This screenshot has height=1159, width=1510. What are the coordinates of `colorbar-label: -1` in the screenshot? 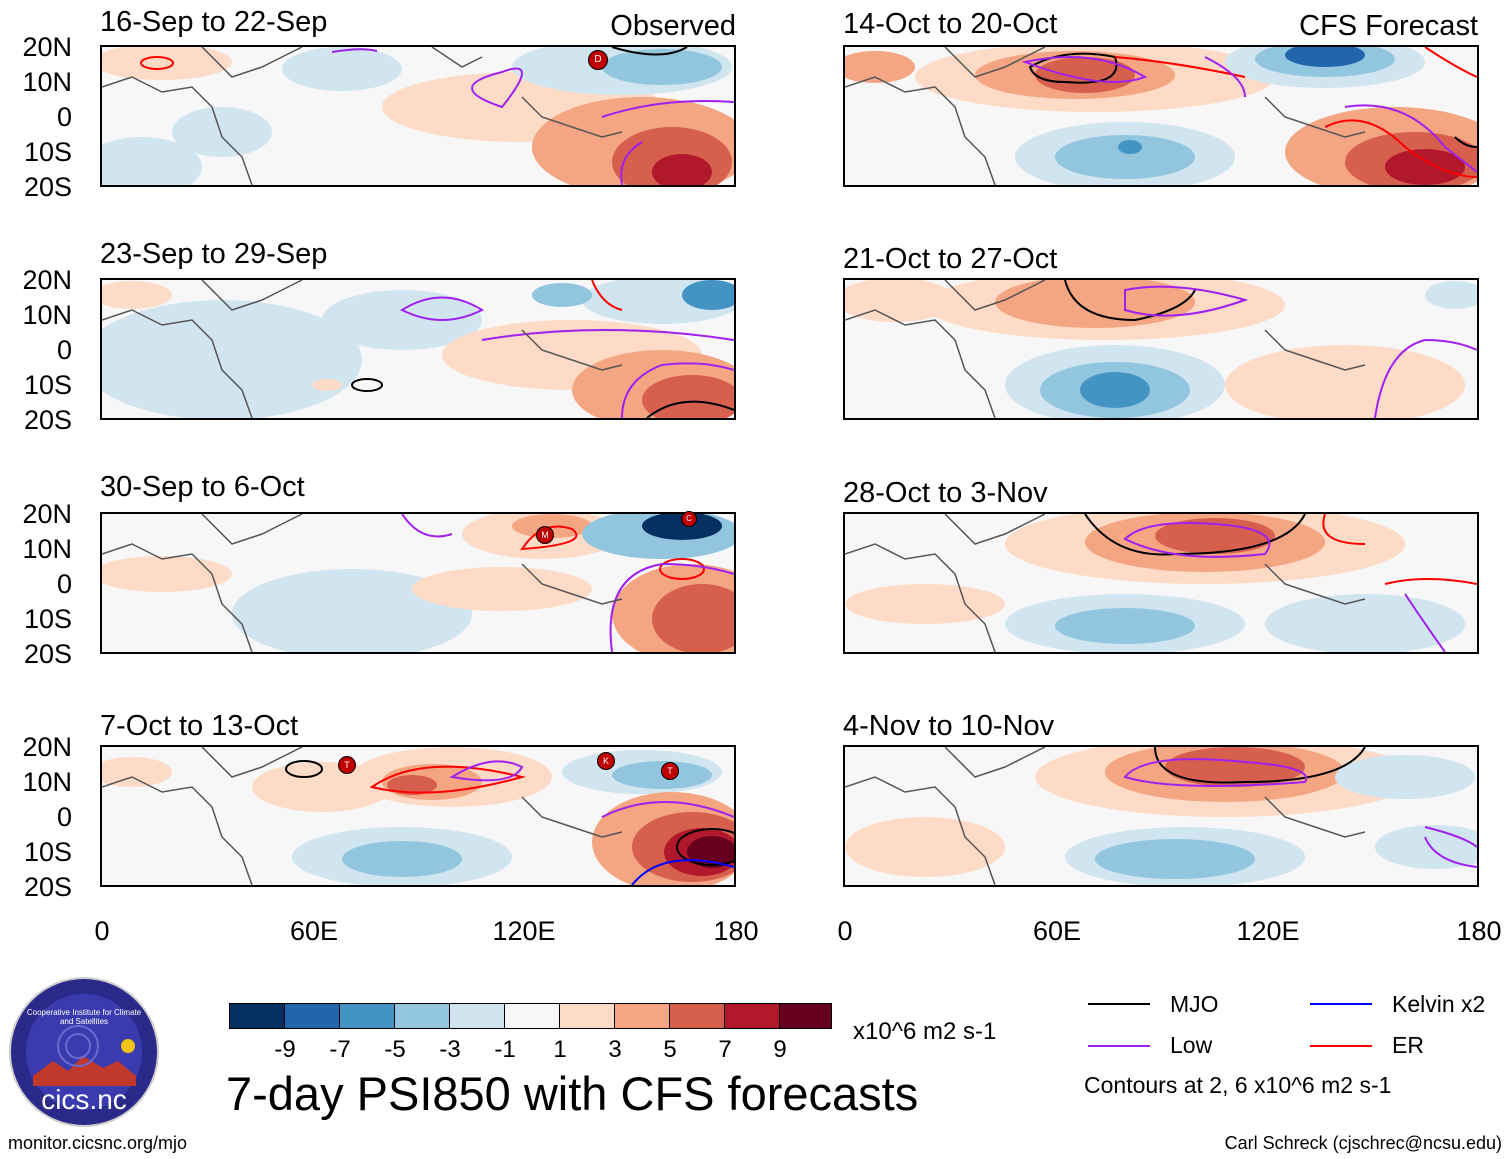 It's located at (505, 1049).